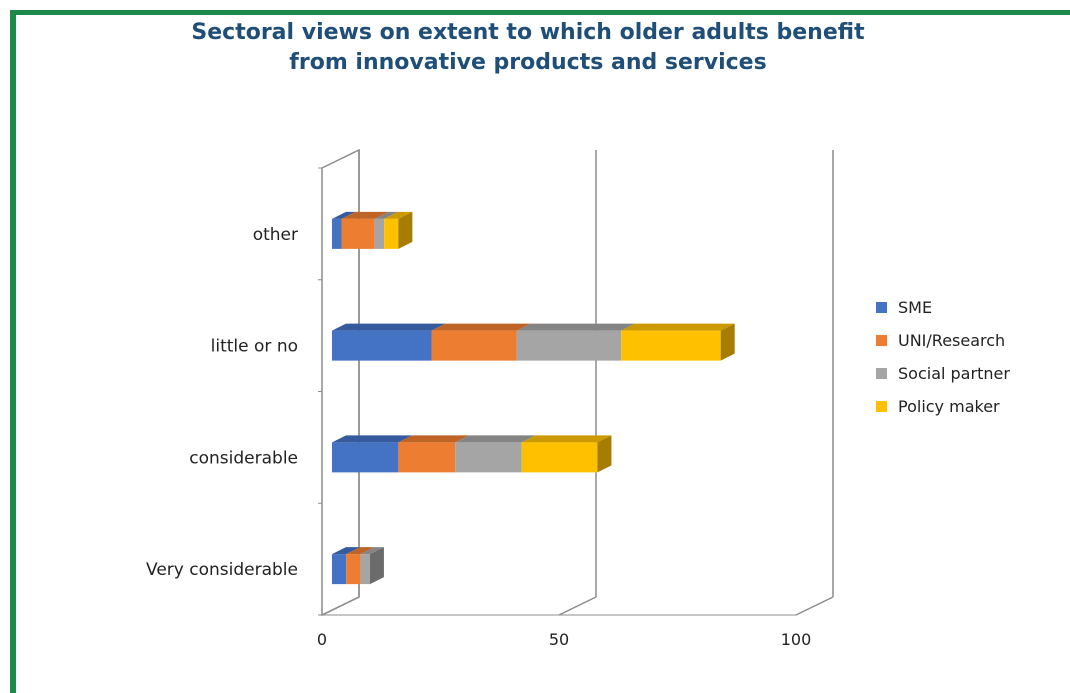 The width and height of the screenshot is (1070, 693). Describe the element at coordinates (528, 62) in the screenshot. I see `chart-title-line-2: from innovative products and services` at that location.